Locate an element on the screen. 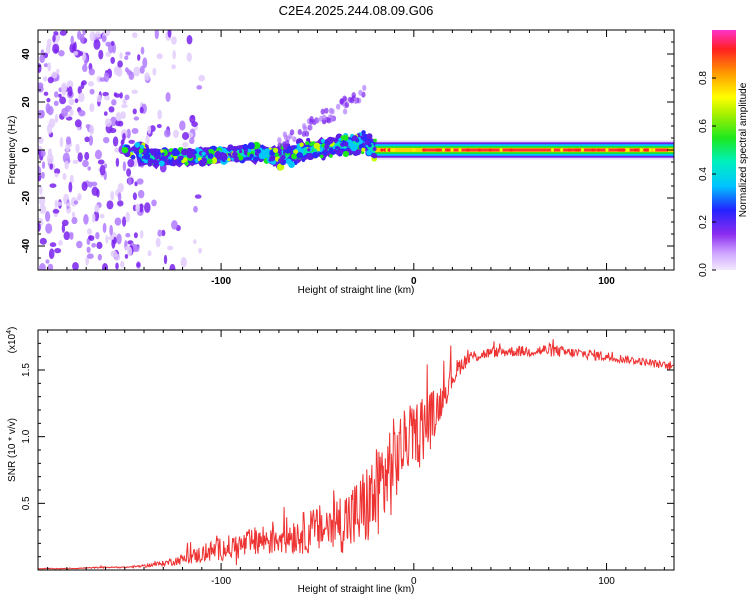 This screenshot has width=750, height=600. colorbar-tick-label: 0.4 is located at coordinates (703, 174).